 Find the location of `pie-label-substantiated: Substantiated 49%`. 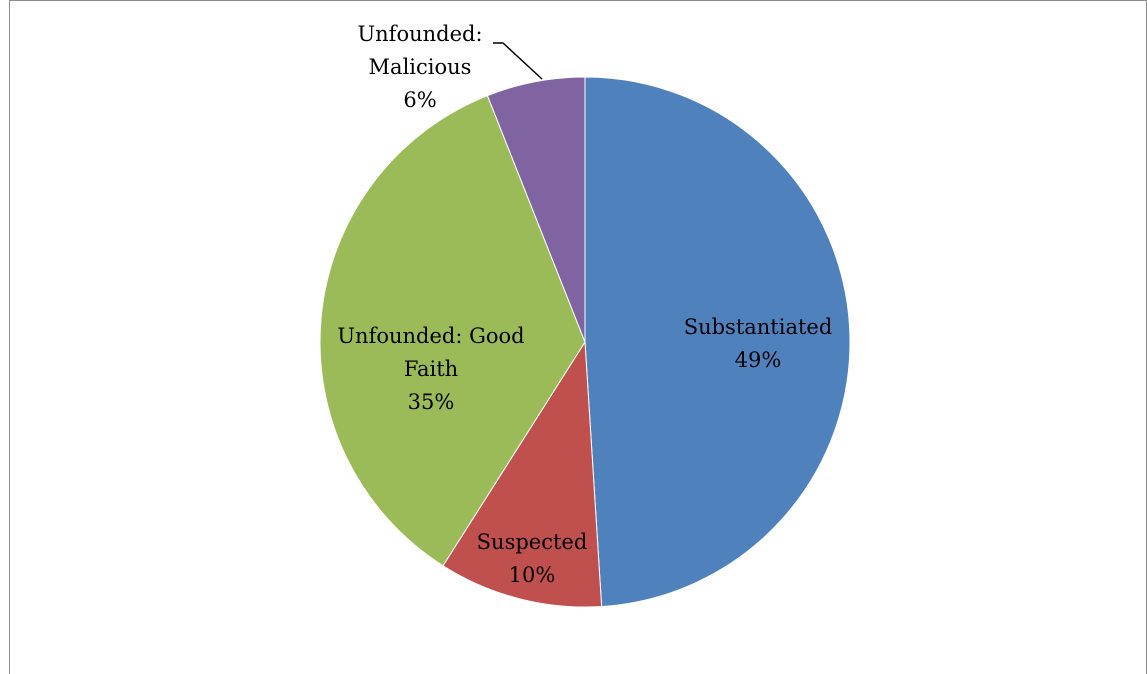

pie-label-substantiated: Substantiated 49% is located at coordinates (758, 343).